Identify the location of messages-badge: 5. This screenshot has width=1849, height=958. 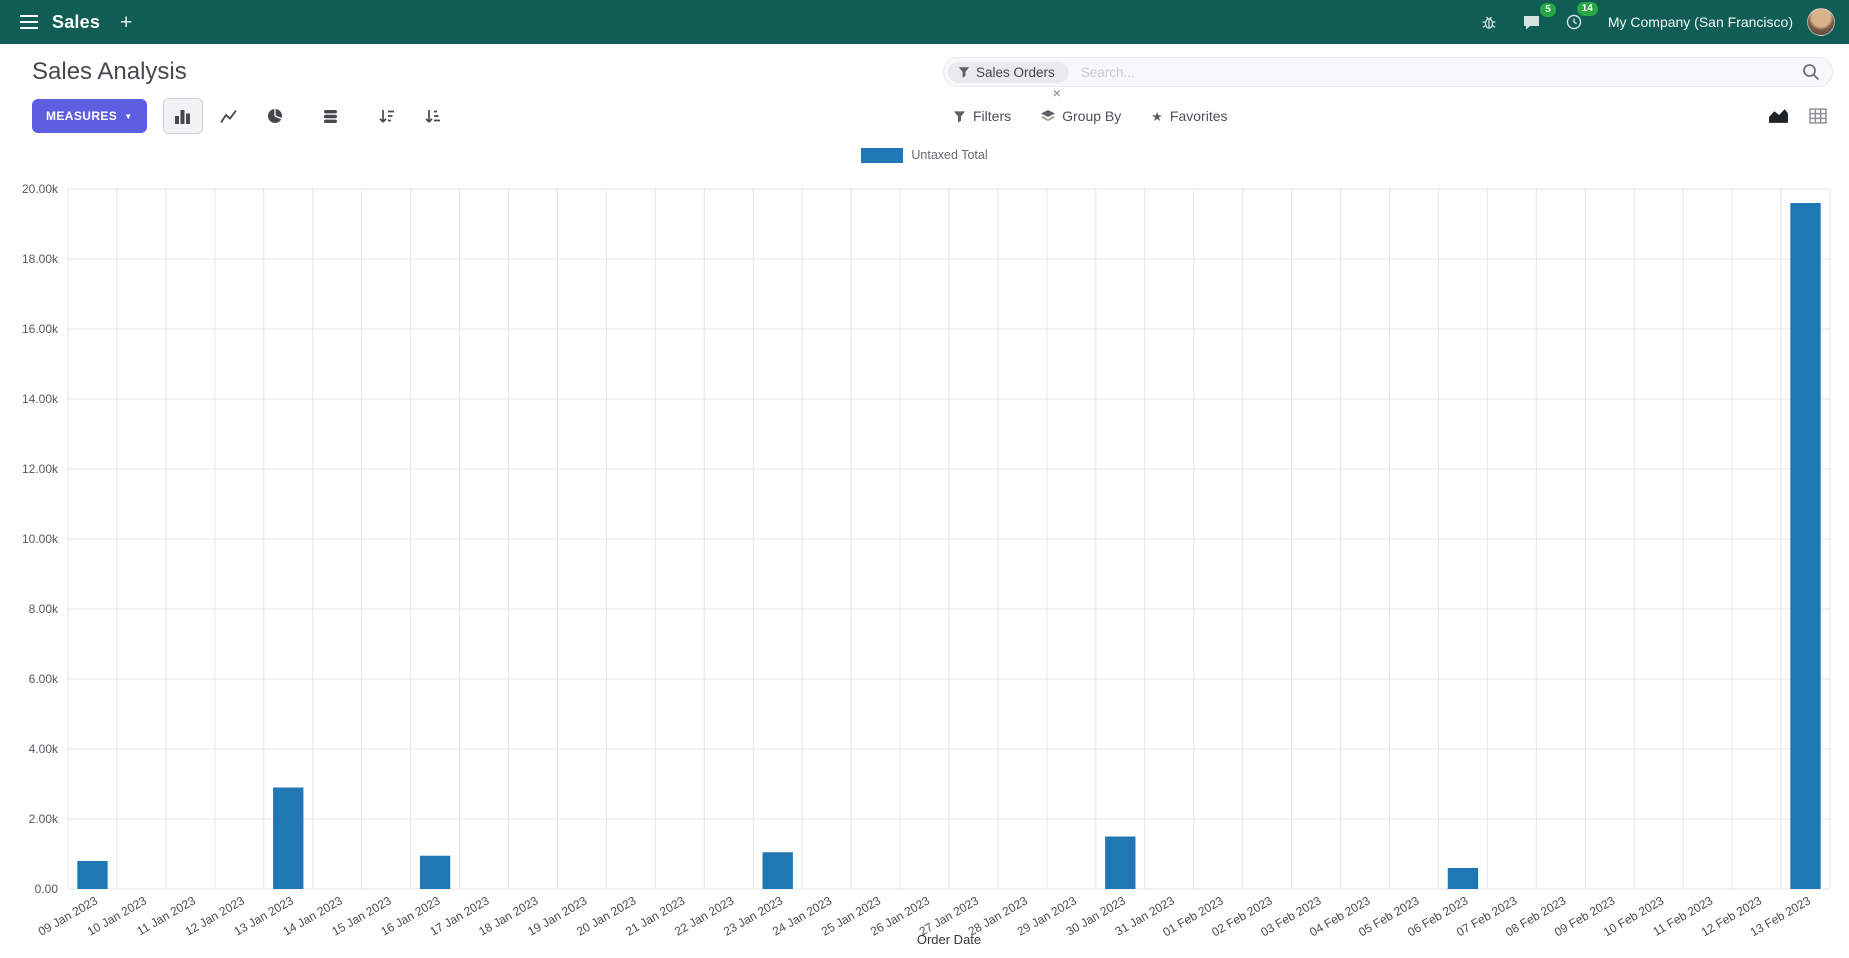
(1548, 9).